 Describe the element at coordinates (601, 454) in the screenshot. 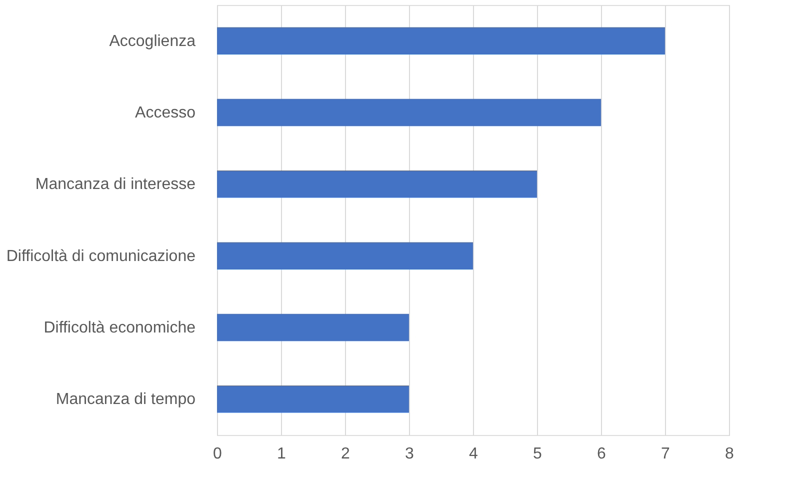

I see `x-tick-label: 6` at that location.